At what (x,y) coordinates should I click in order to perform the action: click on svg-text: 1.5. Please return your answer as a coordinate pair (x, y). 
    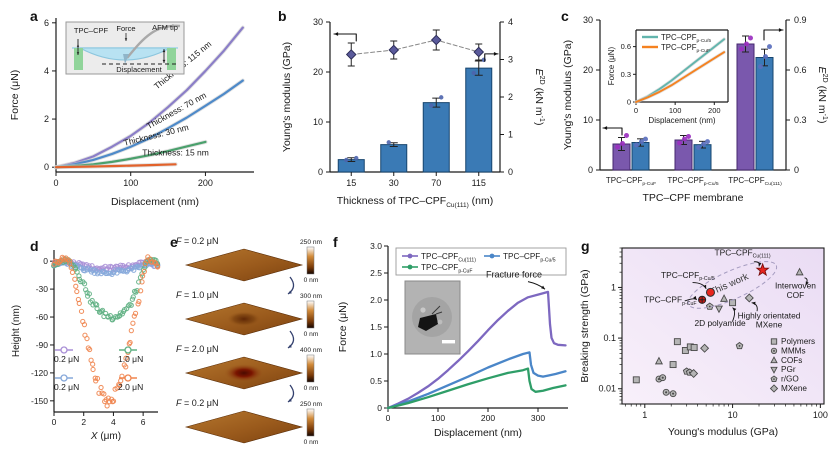
    Looking at the image, I should click on (376, 327).